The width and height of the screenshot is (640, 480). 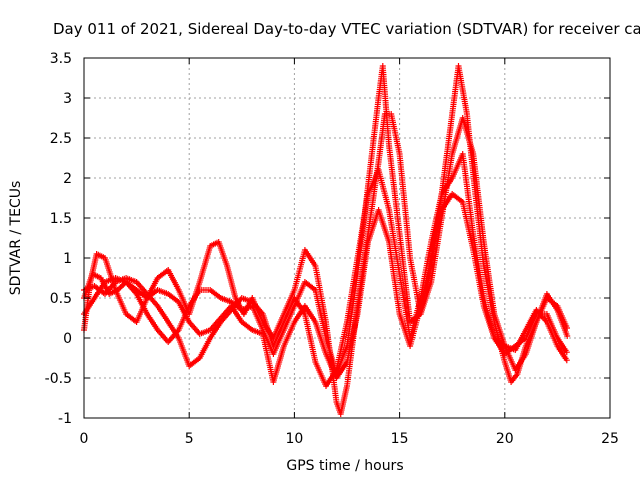 I want to click on y-axis-label: SDTVAR / TECUs, so click(x=16, y=238).